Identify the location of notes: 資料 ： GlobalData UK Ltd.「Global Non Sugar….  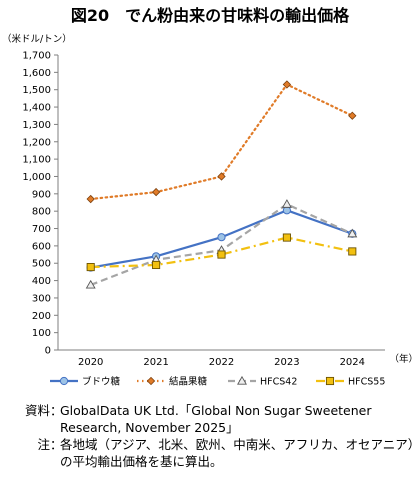
(211, 436).